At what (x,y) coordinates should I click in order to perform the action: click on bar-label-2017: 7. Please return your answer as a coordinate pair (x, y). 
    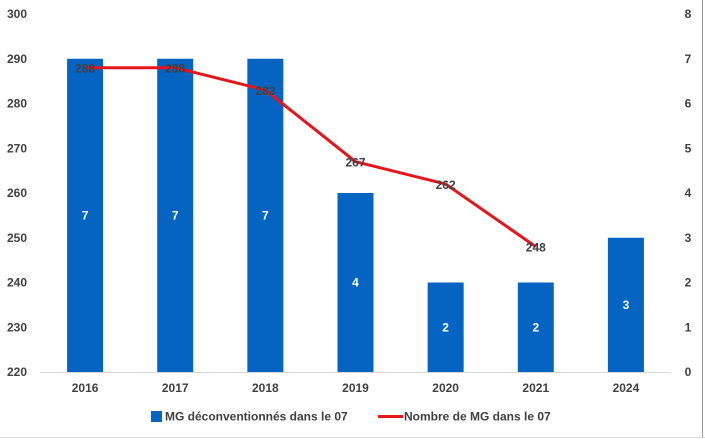
    Looking at the image, I should click on (175, 215).